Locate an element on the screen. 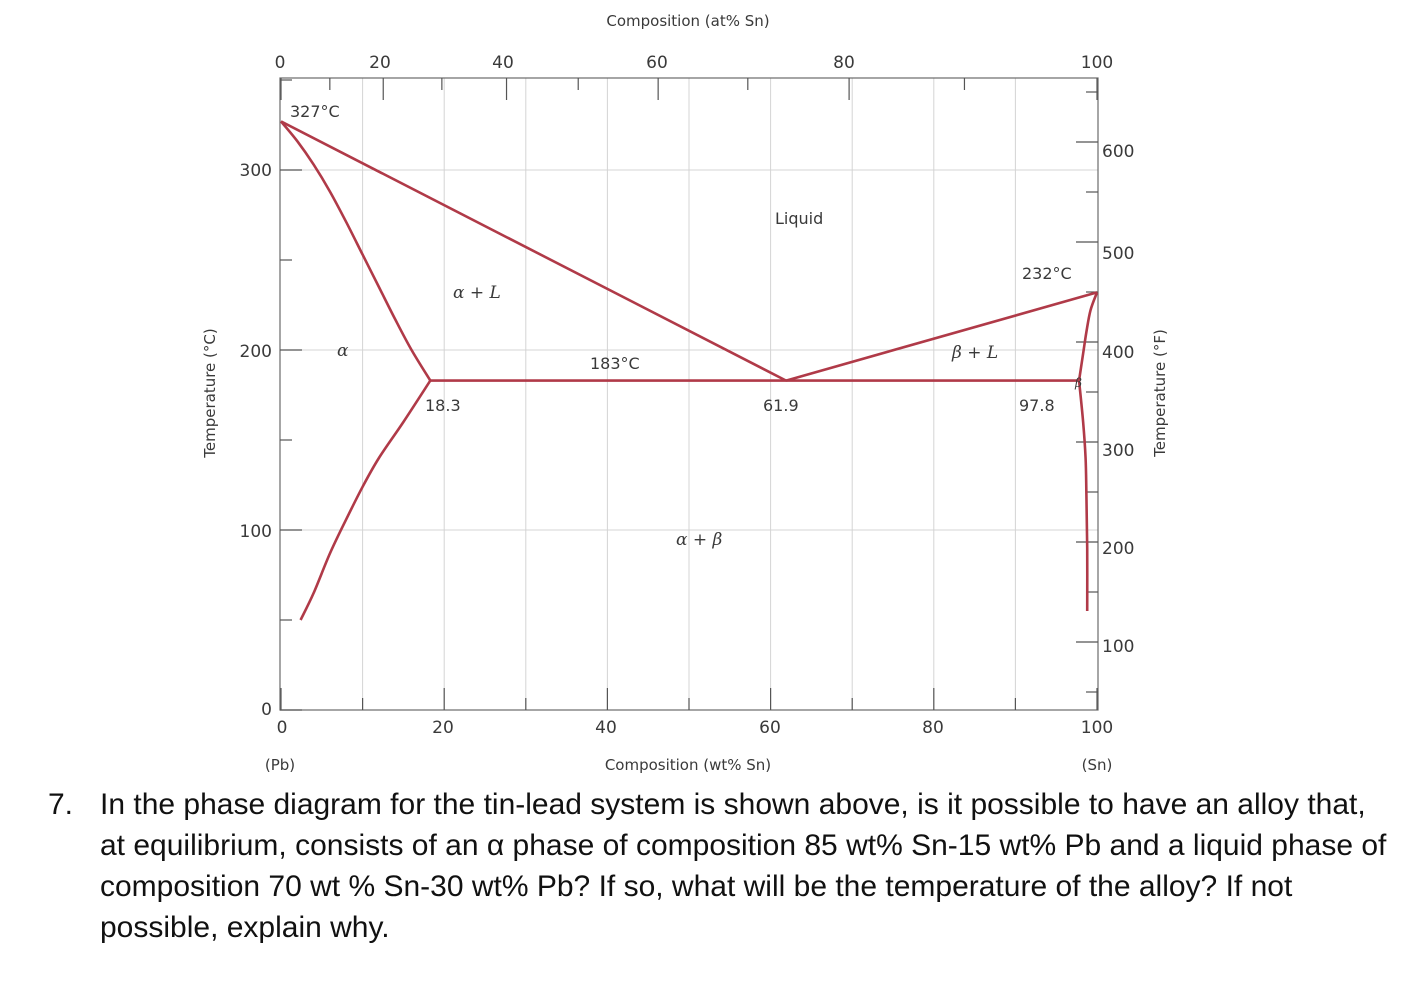 The height and width of the screenshot is (1004, 1414). question-number: 7. is located at coordinates (61, 804).